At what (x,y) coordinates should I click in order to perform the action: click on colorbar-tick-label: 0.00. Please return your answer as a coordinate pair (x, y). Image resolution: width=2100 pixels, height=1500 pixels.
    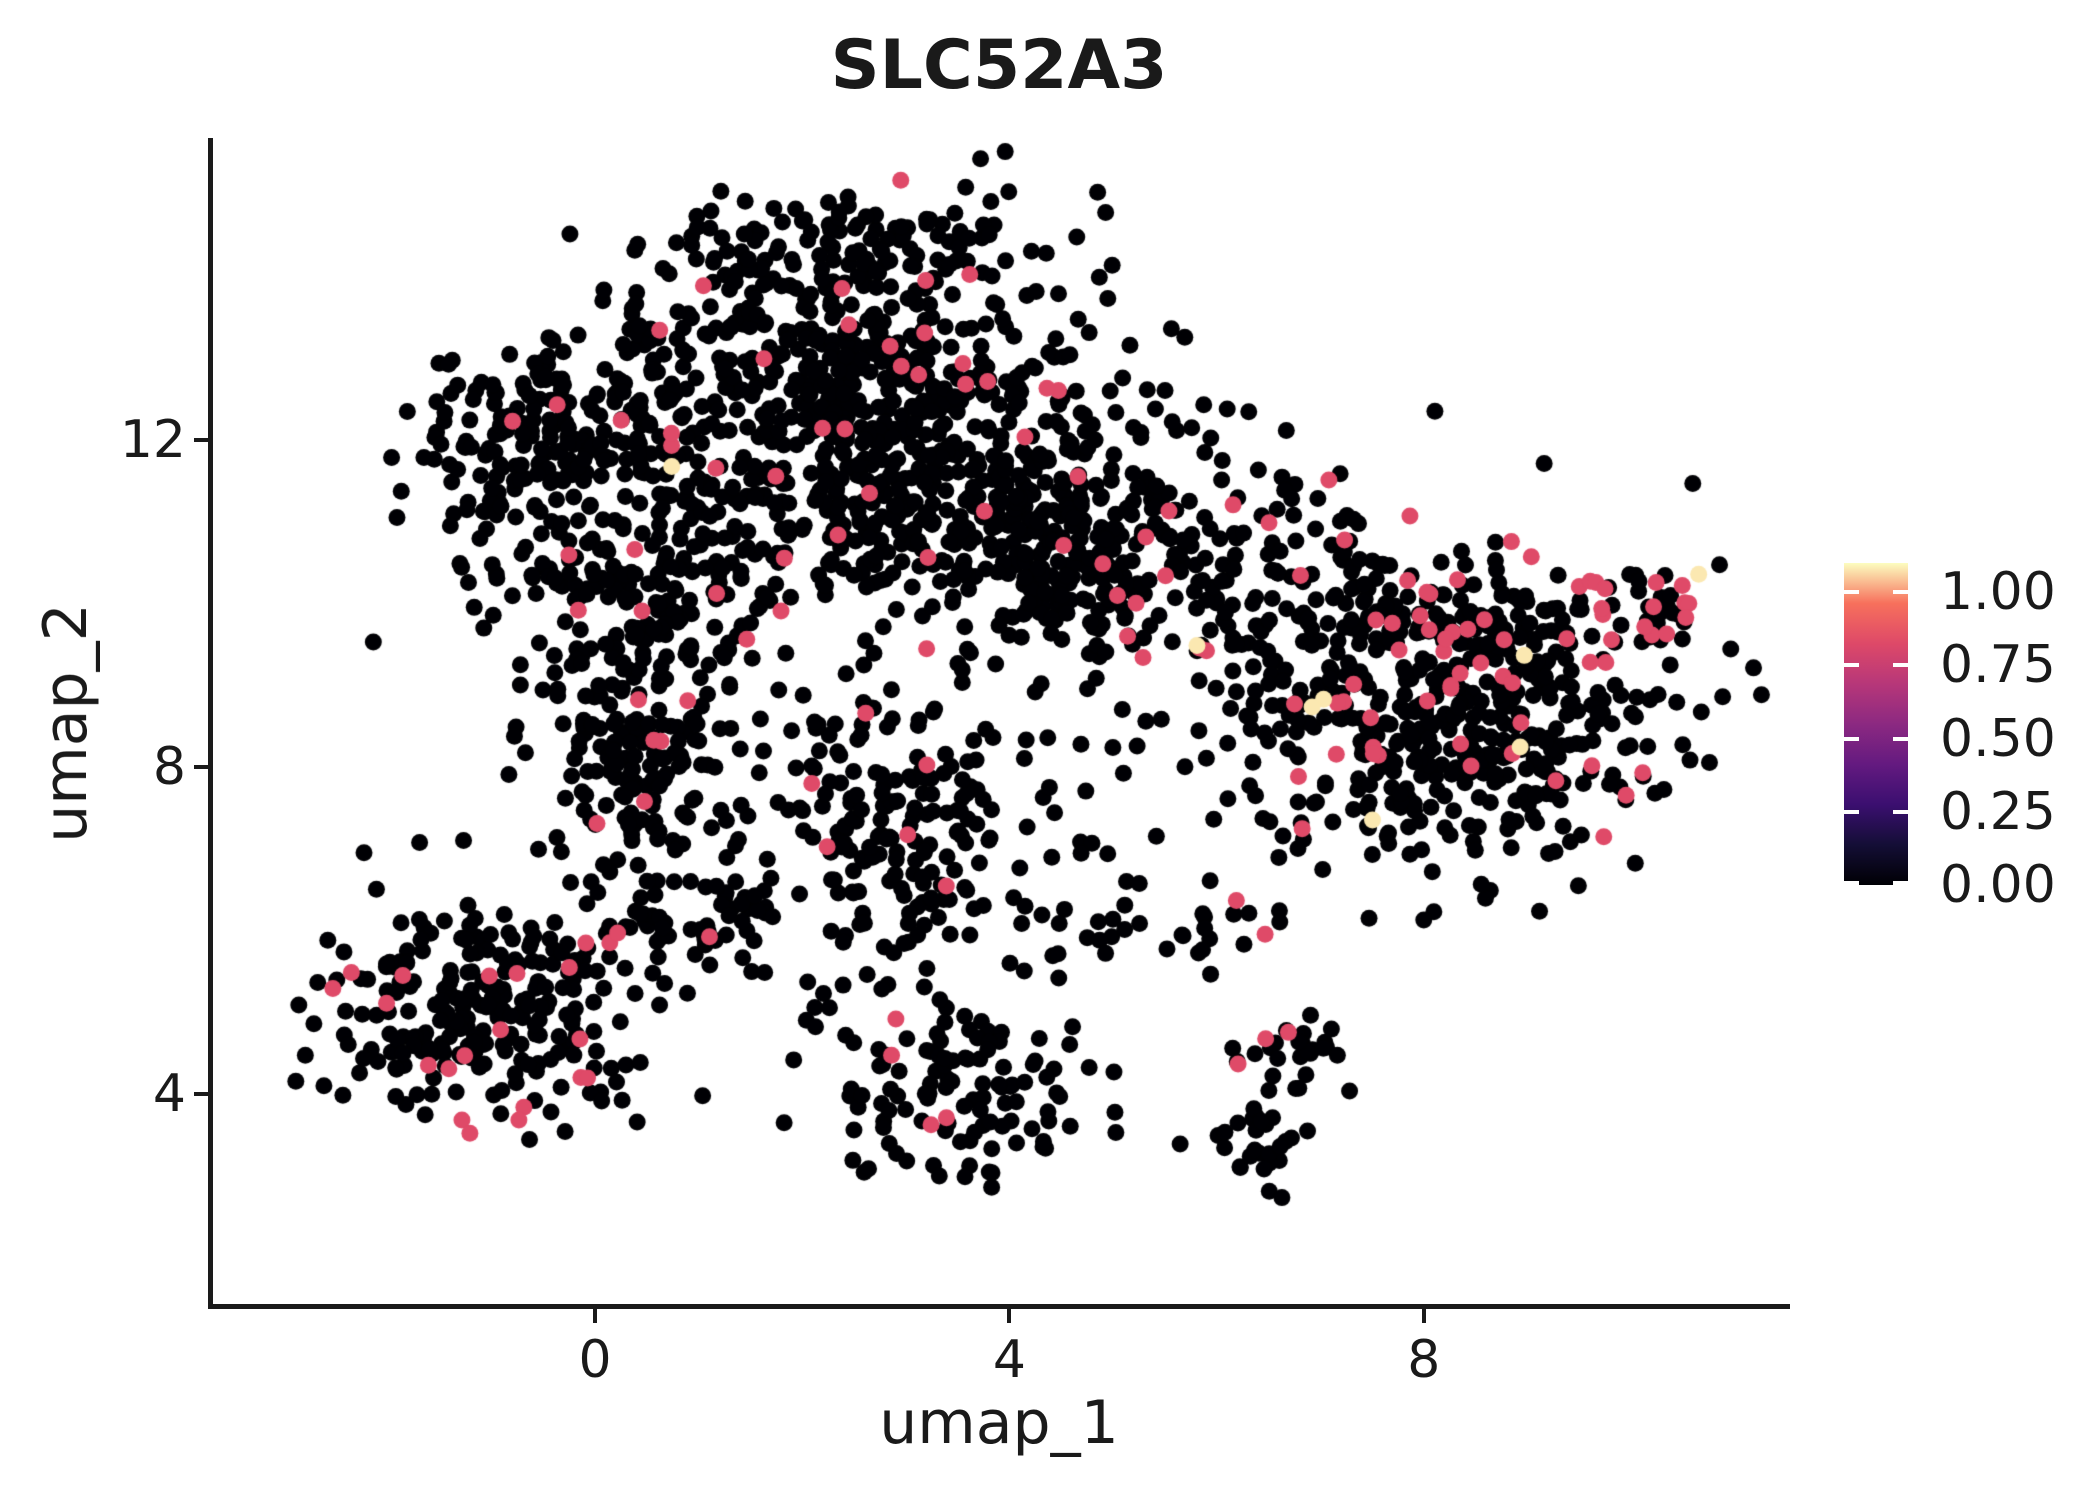
    Looking at the image, I should click on (1998, 885).